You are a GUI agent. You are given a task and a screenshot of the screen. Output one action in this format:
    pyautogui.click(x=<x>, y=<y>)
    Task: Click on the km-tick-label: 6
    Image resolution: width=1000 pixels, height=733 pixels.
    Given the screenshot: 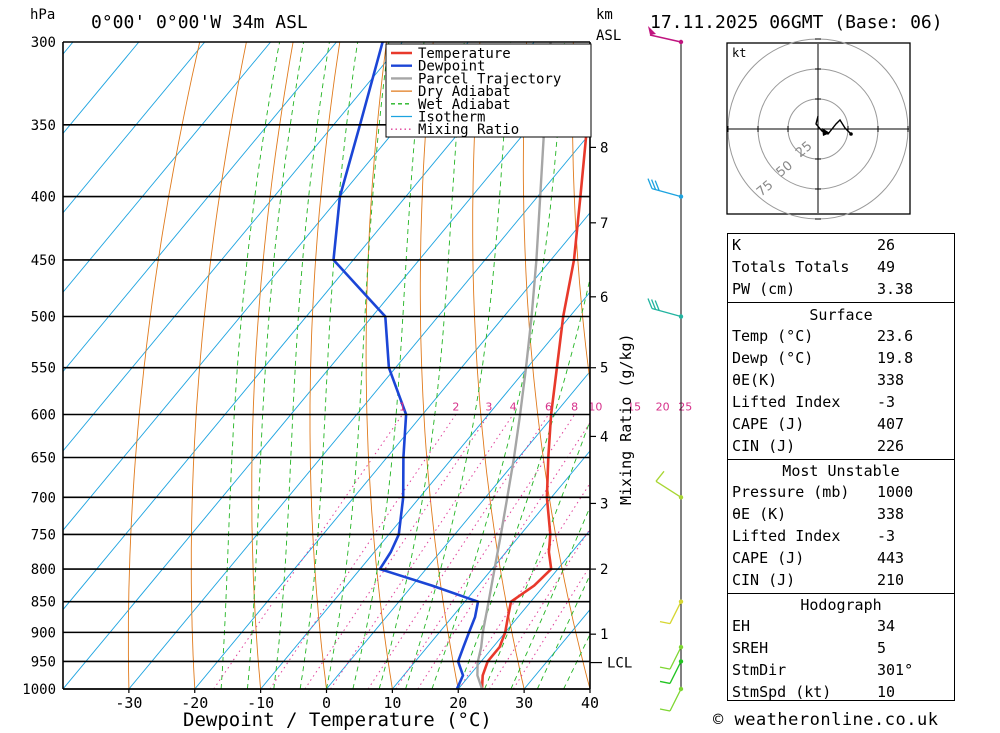 What is the action you would take?
    pyautogui.click(x=604, y=298)
    